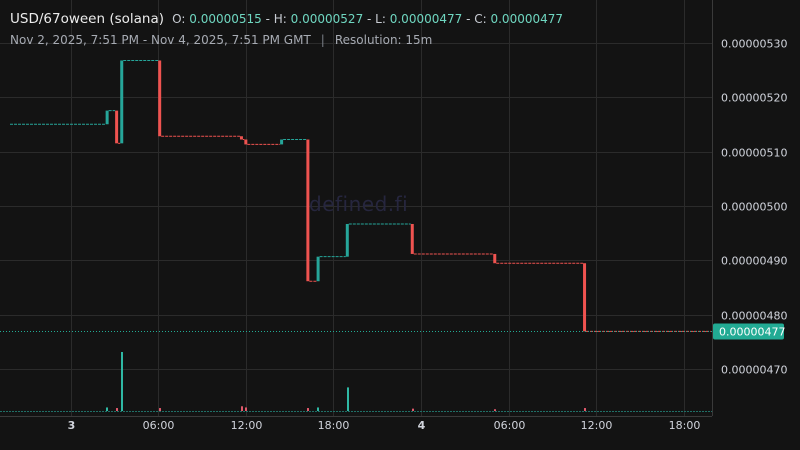 The width and height of the screenshot is (800, 450). What do you see at coordinates (383, 40) in the screenshot?
I see `resolution: Resolution: 15m` at bounding box center [383, 40].